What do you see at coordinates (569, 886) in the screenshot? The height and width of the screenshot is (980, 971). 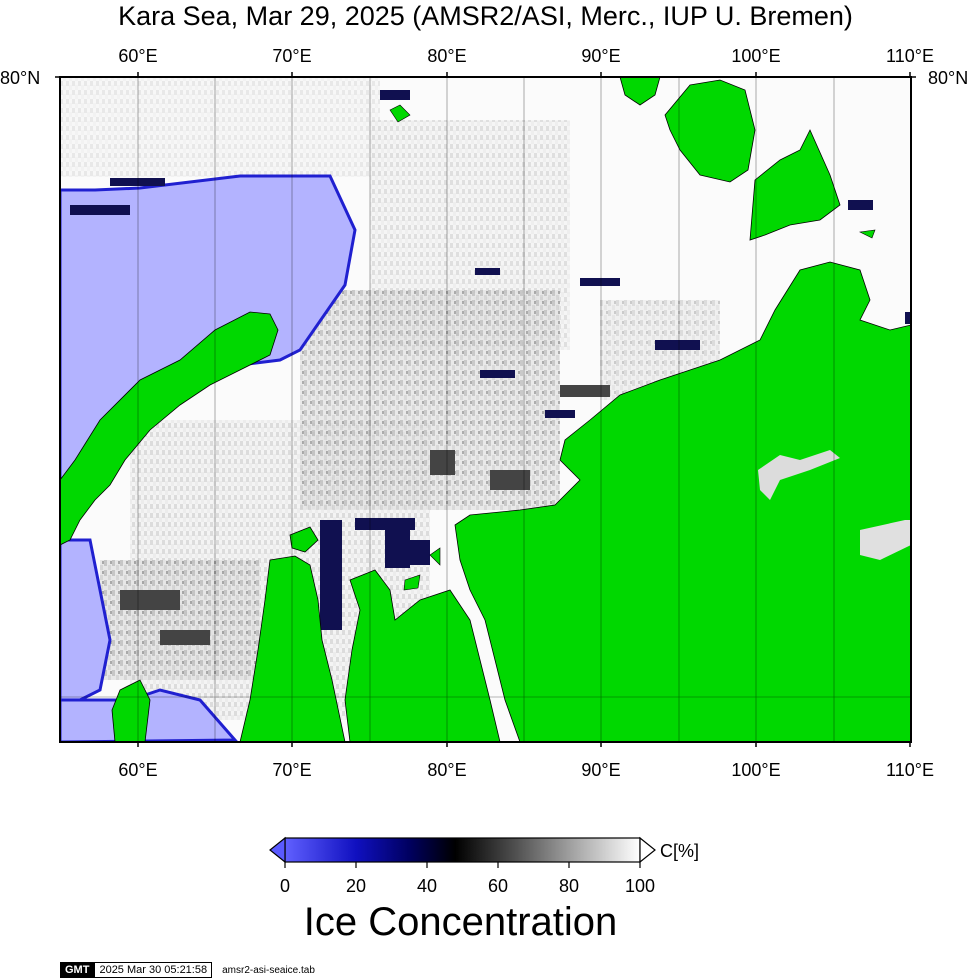 I see `colorbar-tick-label: 80` at bounding box center [569, 886].